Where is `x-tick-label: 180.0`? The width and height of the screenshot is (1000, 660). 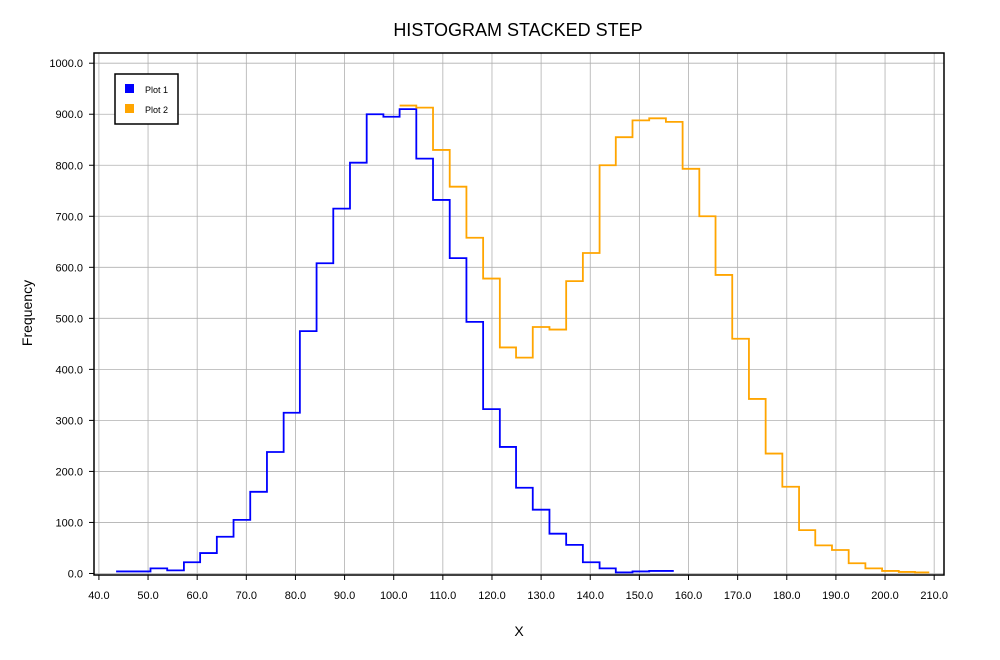 x-tick-label: 180.0 is located at coordinates (787, 596).